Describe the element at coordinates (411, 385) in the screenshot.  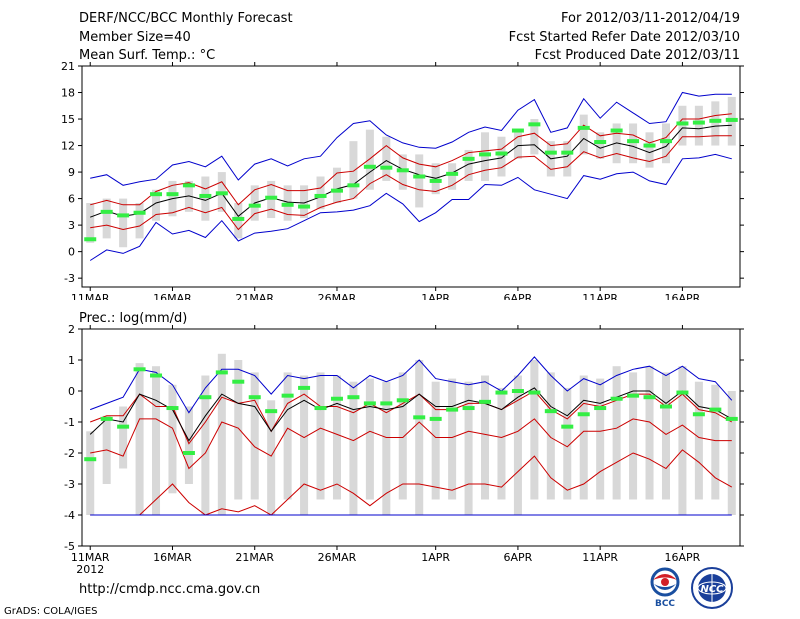
I see `prec-line-max` at that location.